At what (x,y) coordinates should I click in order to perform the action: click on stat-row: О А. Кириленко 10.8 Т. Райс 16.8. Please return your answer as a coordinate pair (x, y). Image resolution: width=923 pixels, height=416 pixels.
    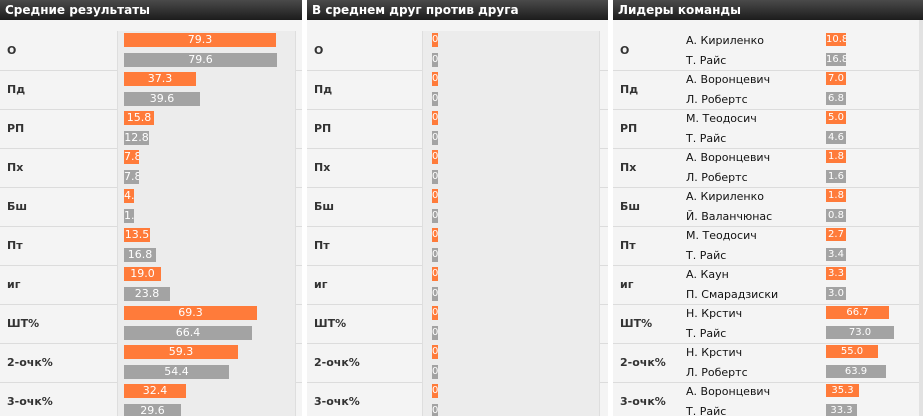
    Looking at the image, I should click on (768, 51).